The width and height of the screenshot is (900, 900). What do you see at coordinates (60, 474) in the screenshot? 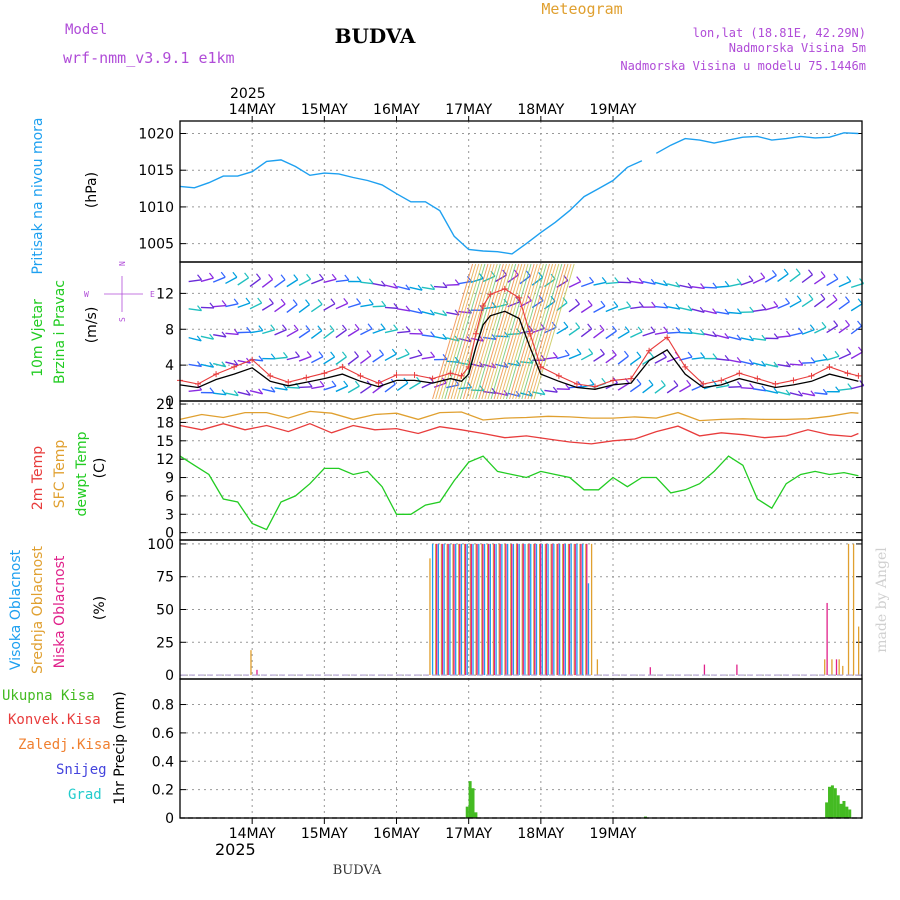
I see `temp-label-sfc: SFC Temp` at bounding box center [60, 474].